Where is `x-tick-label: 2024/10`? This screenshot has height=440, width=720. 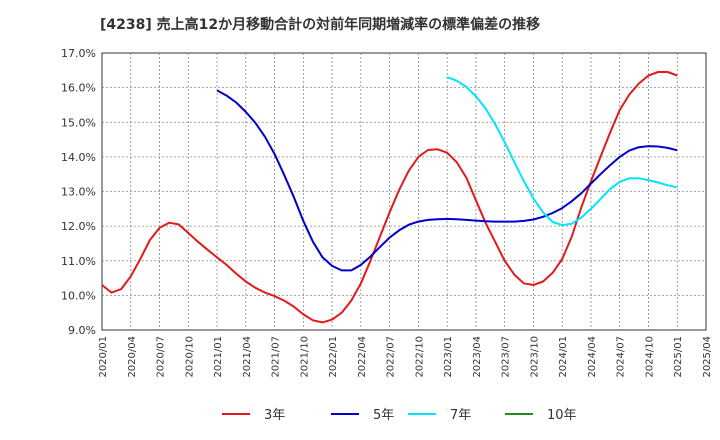
x-tick-label: 2024/10 is located at coordinates (649, 357).